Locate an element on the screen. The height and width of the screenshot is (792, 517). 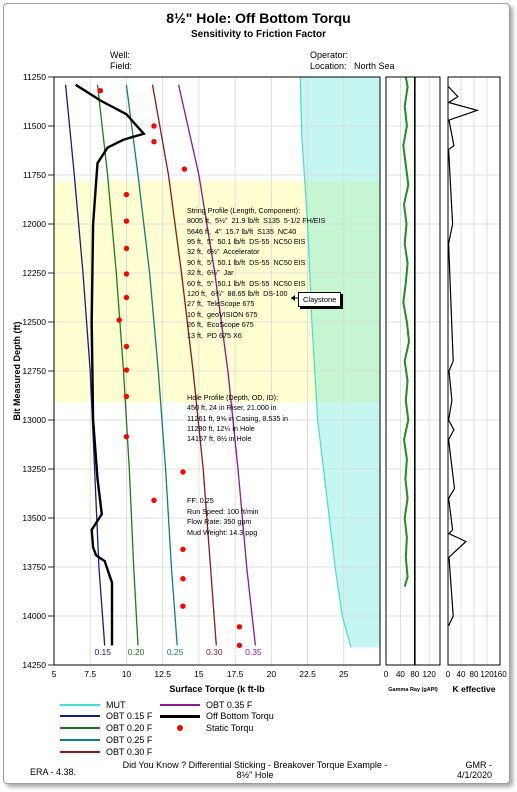
param-line: FF: 0.25 is located at coordinates (200, 501).